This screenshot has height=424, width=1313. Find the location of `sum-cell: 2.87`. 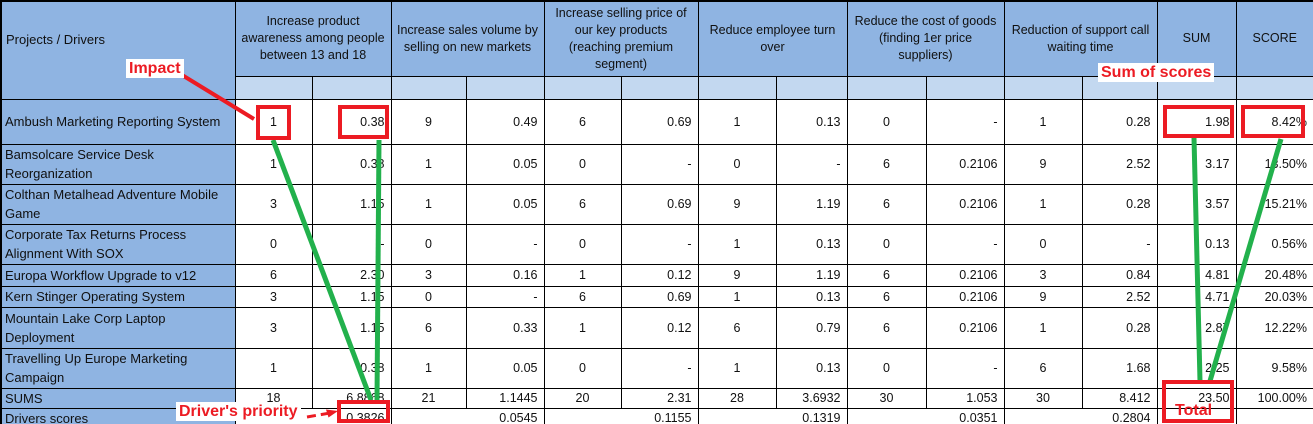

sum-cell: 2.87 is located at coordinates (1196, 327).